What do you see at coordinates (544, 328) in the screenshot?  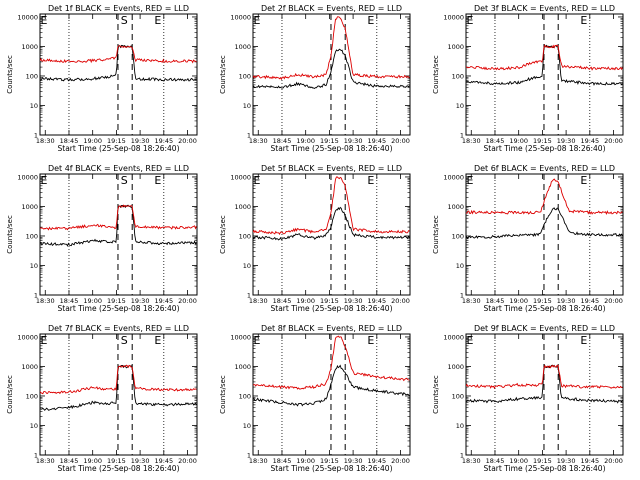 I see `panel-title: Det 9f BLACK = Events, RED = LLD` at bounding box center [544, 328].